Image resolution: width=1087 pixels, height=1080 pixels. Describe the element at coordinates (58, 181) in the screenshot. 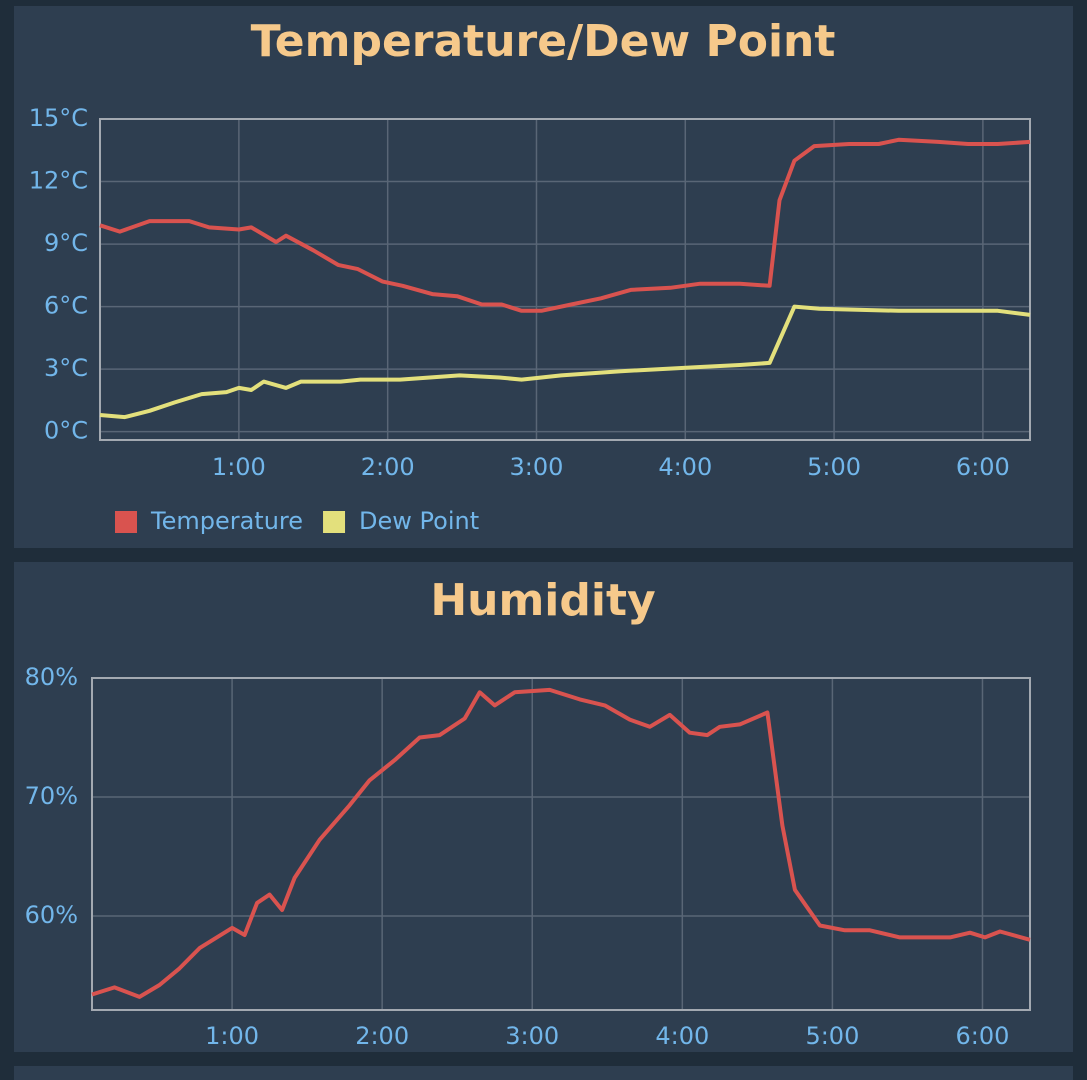

I see `y-tick-label: 12°C` at that location.